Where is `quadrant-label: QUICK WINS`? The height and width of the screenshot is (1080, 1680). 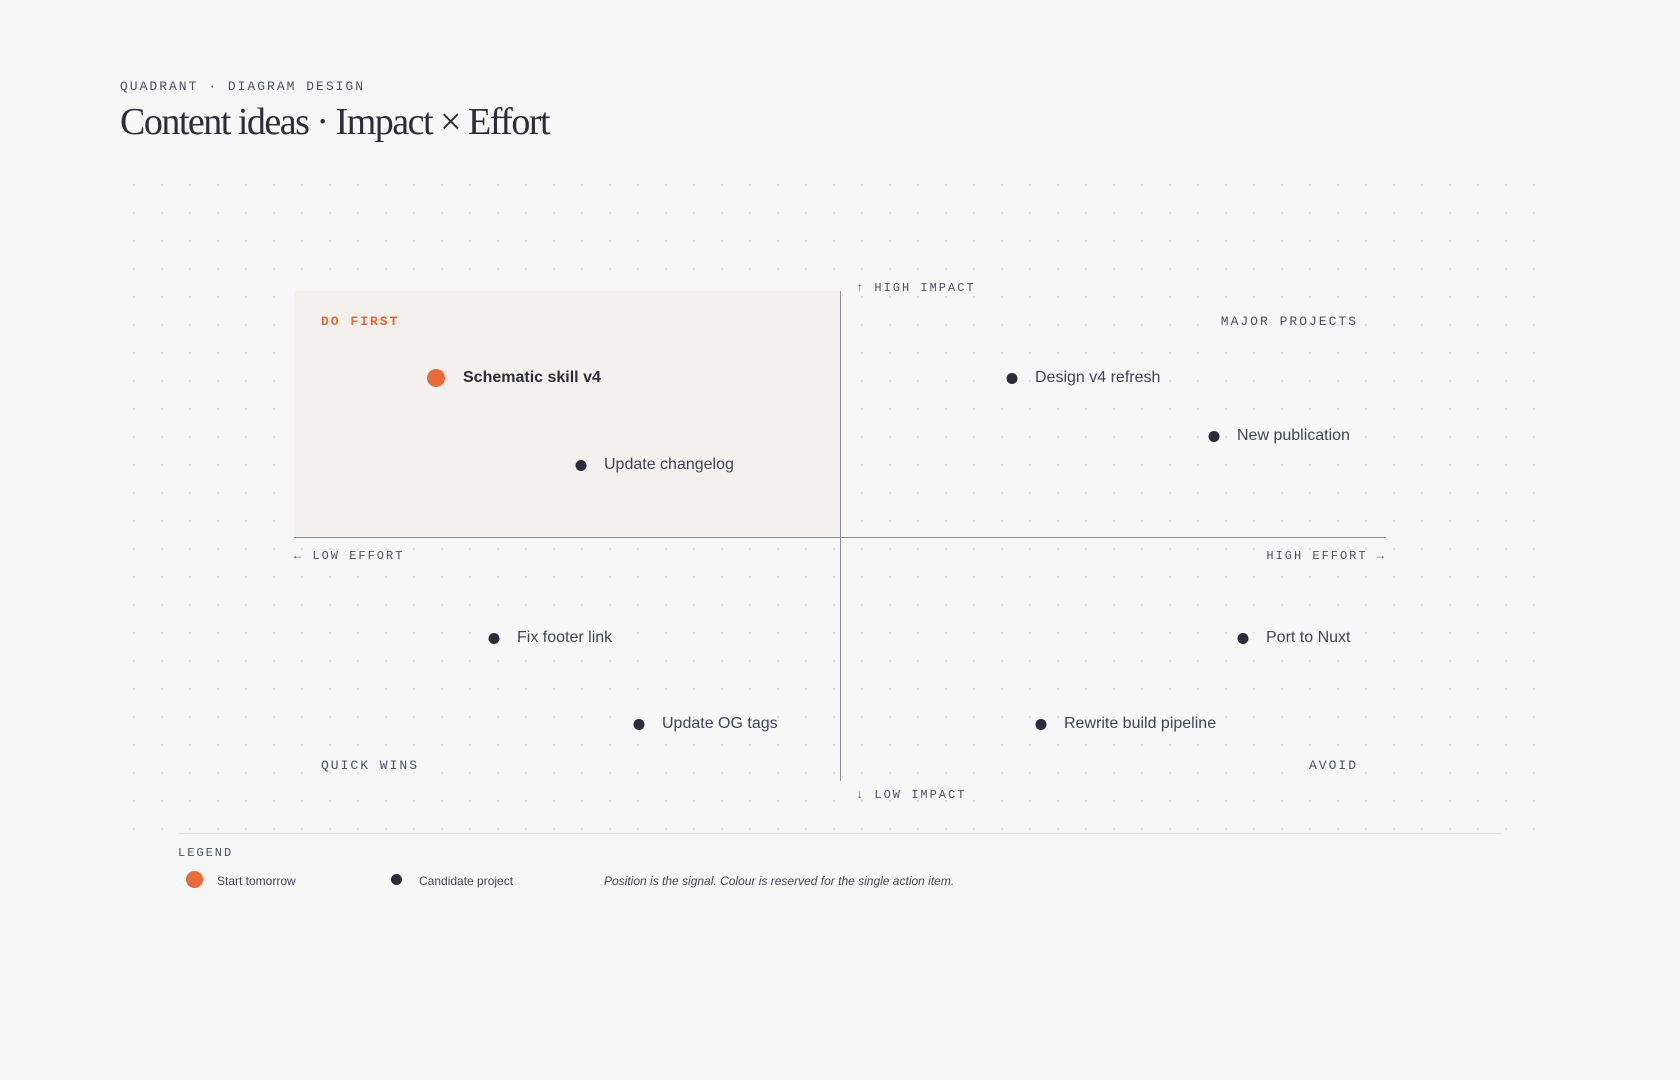 quadrant-label: QUICK WINS is located at coordinates (370, 765).